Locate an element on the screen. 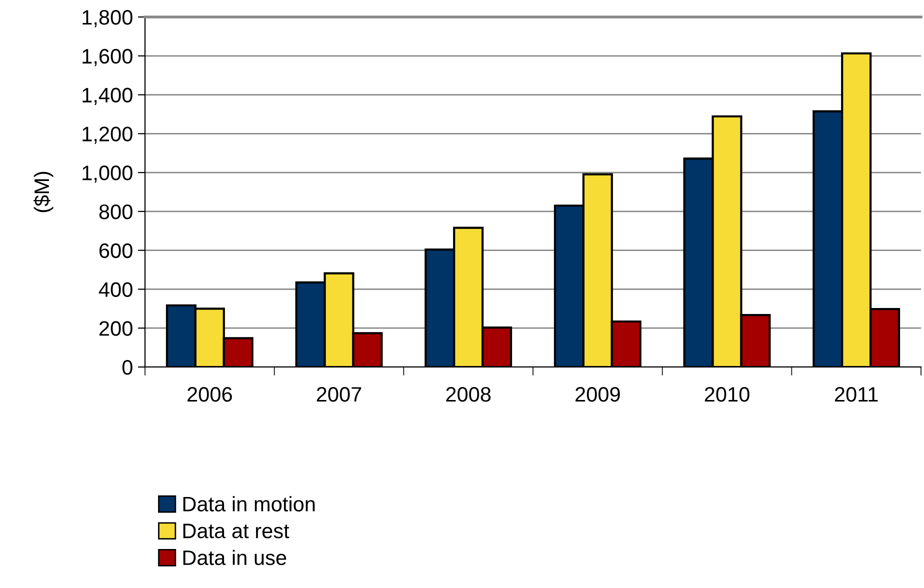 This screenshot has width=924, height=588. y-tick-label: 1,800 is located at coordinates (107, 19).